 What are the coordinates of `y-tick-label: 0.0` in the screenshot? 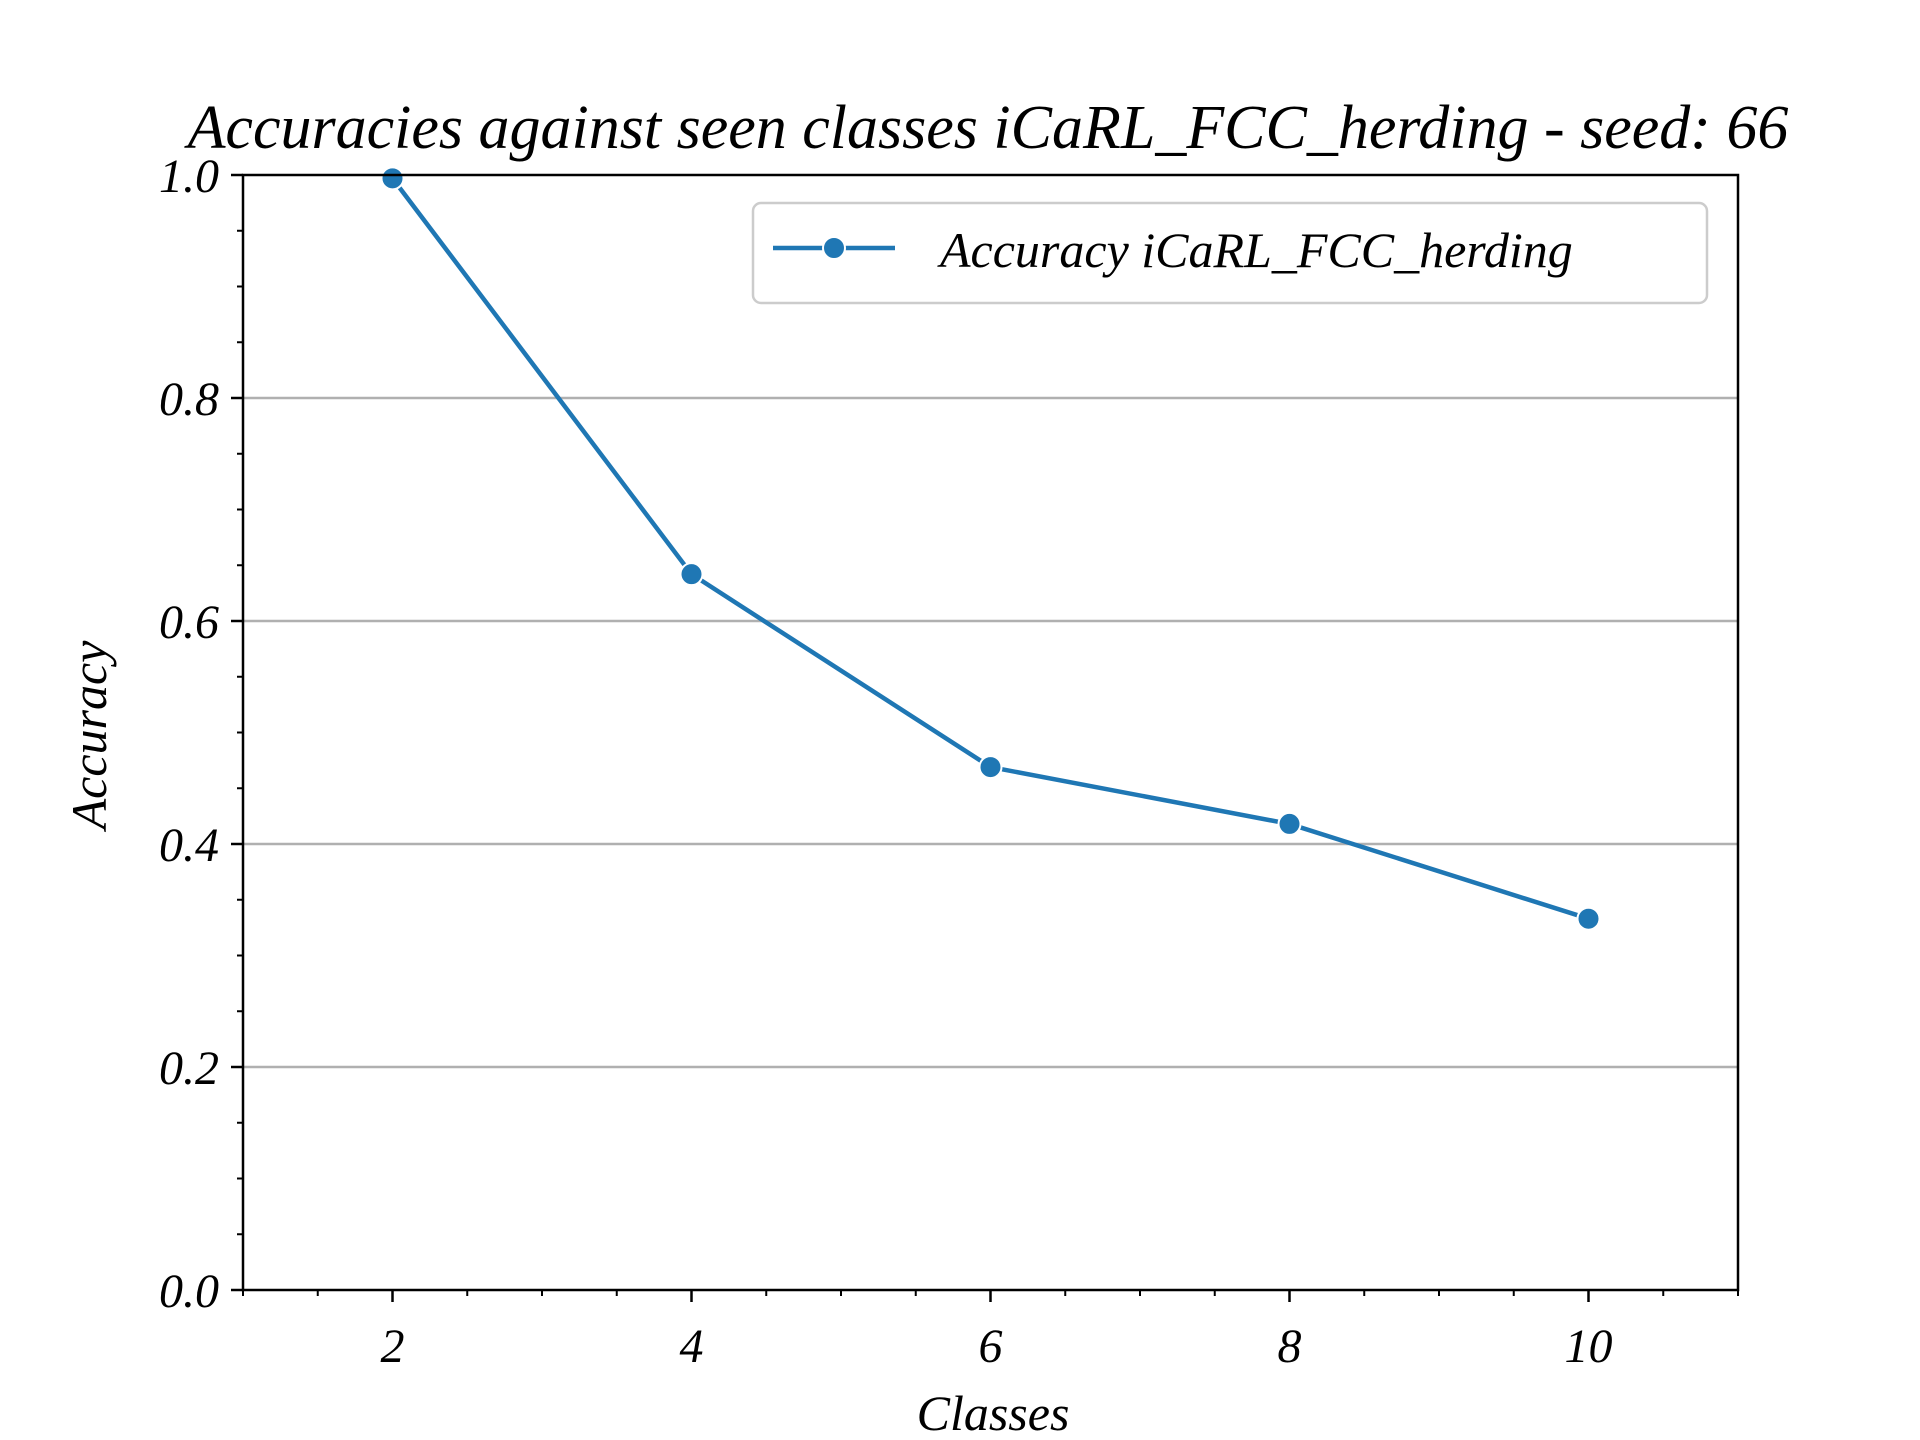 It's located at (189, 1291).